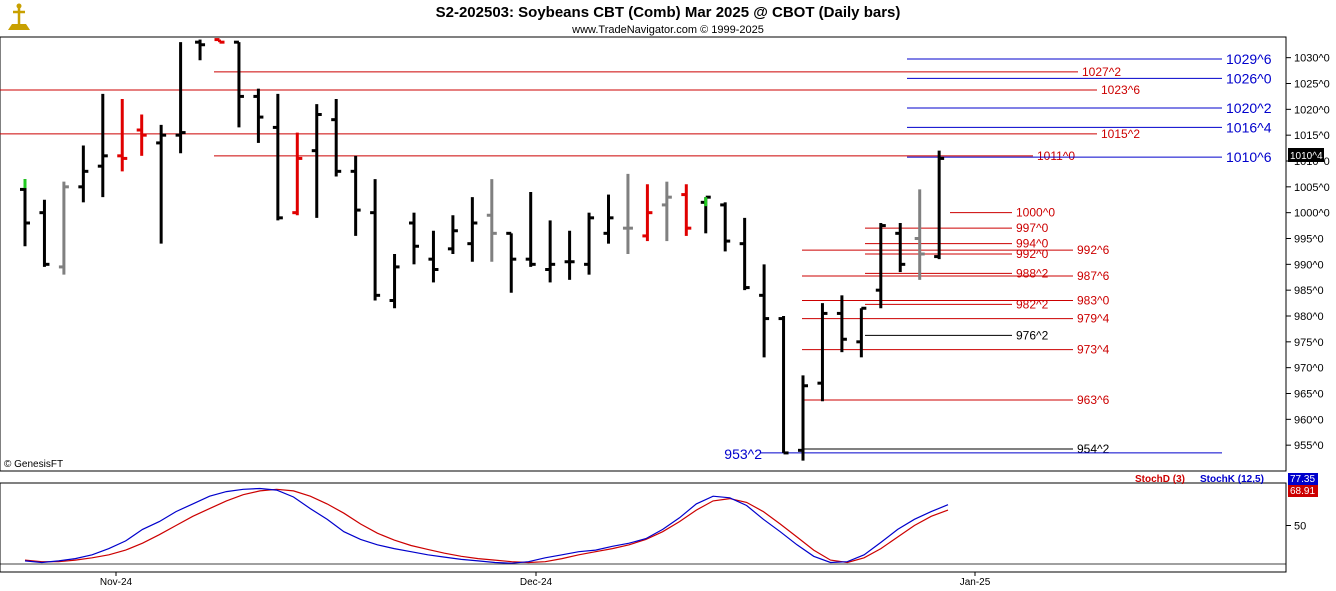 The height and width of the screenshot is (591, 1336). Describe the element at coordinates (1312, 85) in the screenshot. I see `price-tick-label: 1025^0` at that location.